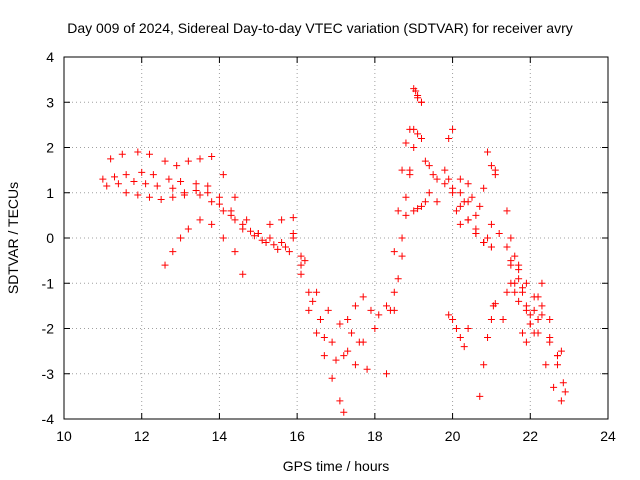 The image size is (640, 480). I want to click on x-tick-label: 24, so click(608, 436).